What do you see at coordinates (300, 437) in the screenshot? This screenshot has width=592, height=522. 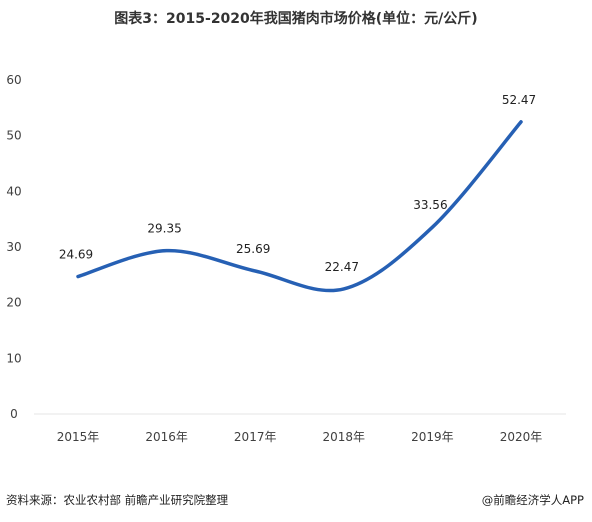 I see `x-axis-ticks: 2015年 2016年 2017年 2018年 2019年 2020年` at bounding box center [300, 437].